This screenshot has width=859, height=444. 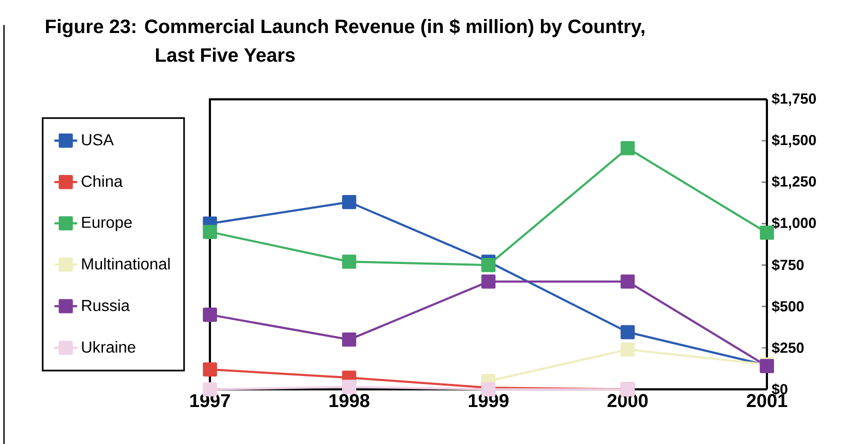 What do you see at coordinates (225, 55) in the screenshot?
I see `chart-subtitle: Last Five Years` at bounding box center [225, 55].